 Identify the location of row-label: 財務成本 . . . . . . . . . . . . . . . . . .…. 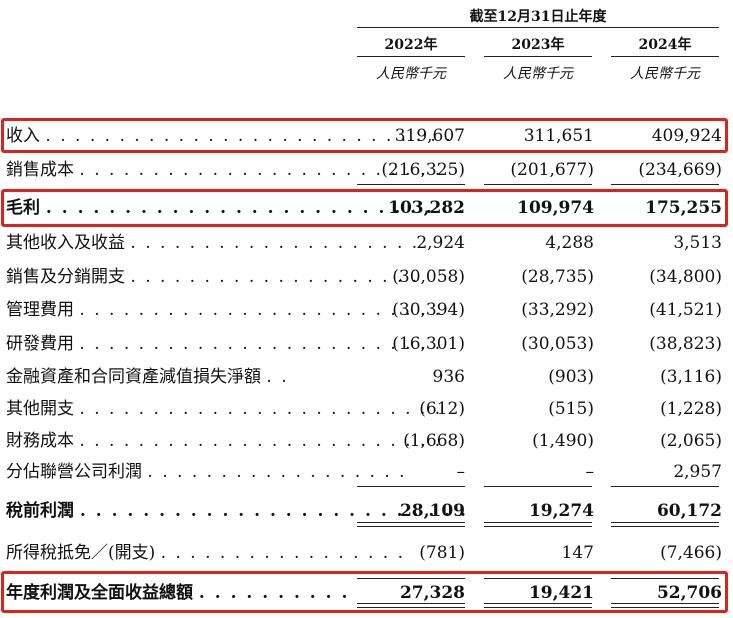
(224, 441).